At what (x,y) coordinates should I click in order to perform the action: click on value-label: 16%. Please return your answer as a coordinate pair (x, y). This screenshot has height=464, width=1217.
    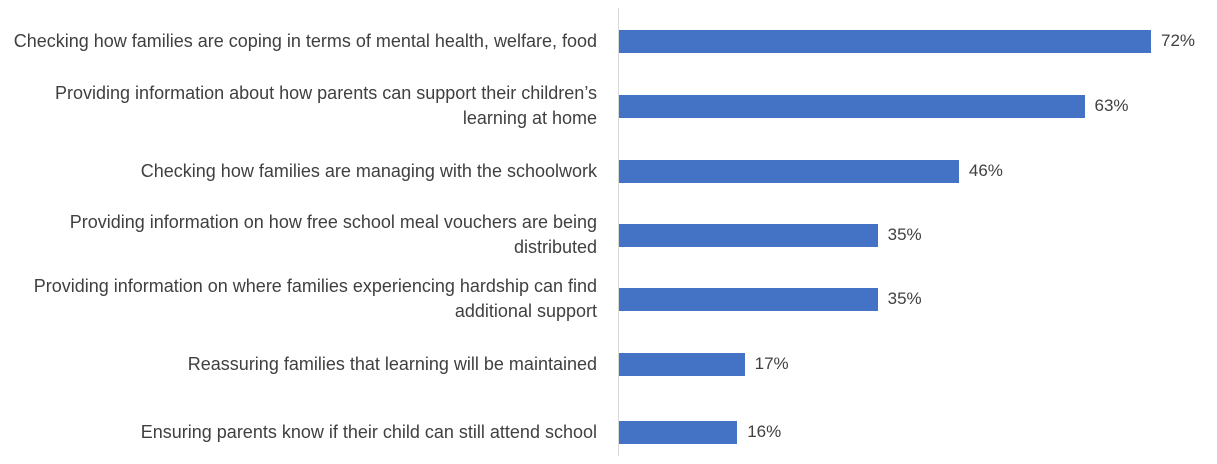
    Looking at the image, I should click on (764, 431).